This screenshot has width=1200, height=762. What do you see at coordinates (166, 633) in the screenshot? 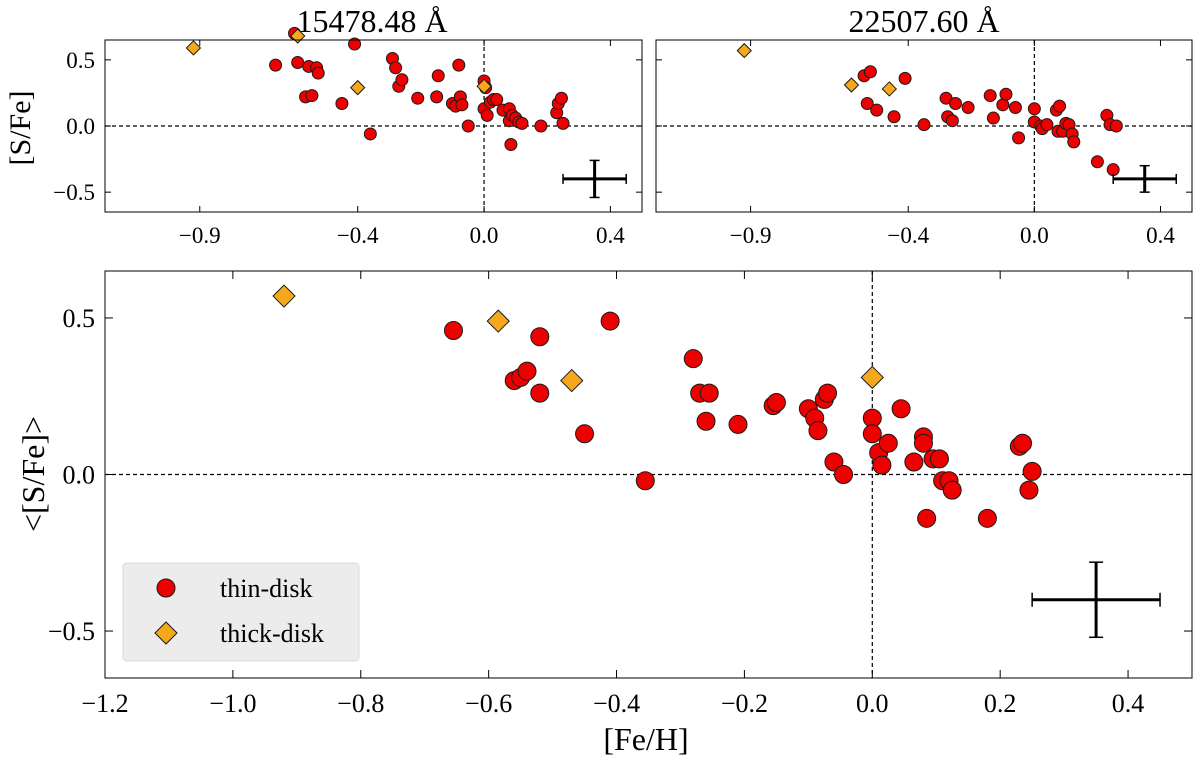
I see `legend-marker-thick-disk` at bounding box center [166, 633].